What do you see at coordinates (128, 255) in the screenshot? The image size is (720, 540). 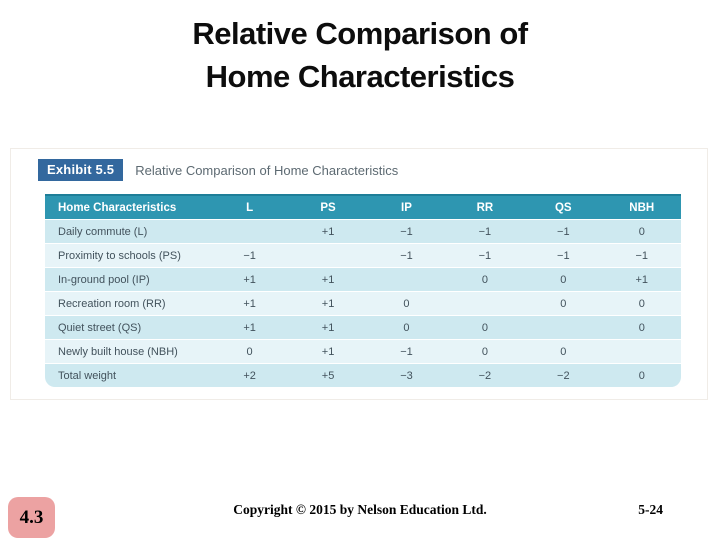 I see `row-label: Proximity to schools (PS)` at bounding box center [128, 255].